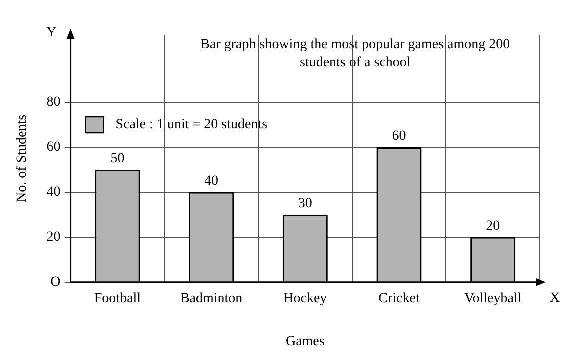  I want to click on y-tick-label: 20, so click(53, 238).